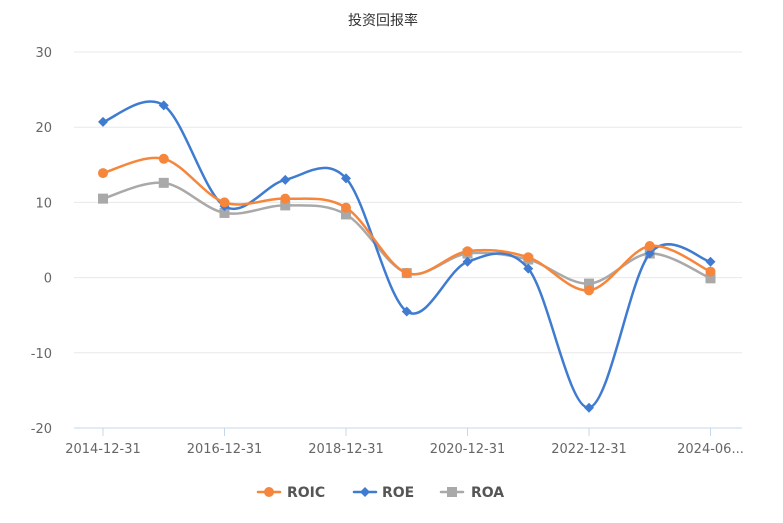 This screenshot has width=783, height=523. What do you see at coordinates (225, 449) in the screenshot?
I see `x-tick-label: 2016-12-31` at bounding box center [225, 449].